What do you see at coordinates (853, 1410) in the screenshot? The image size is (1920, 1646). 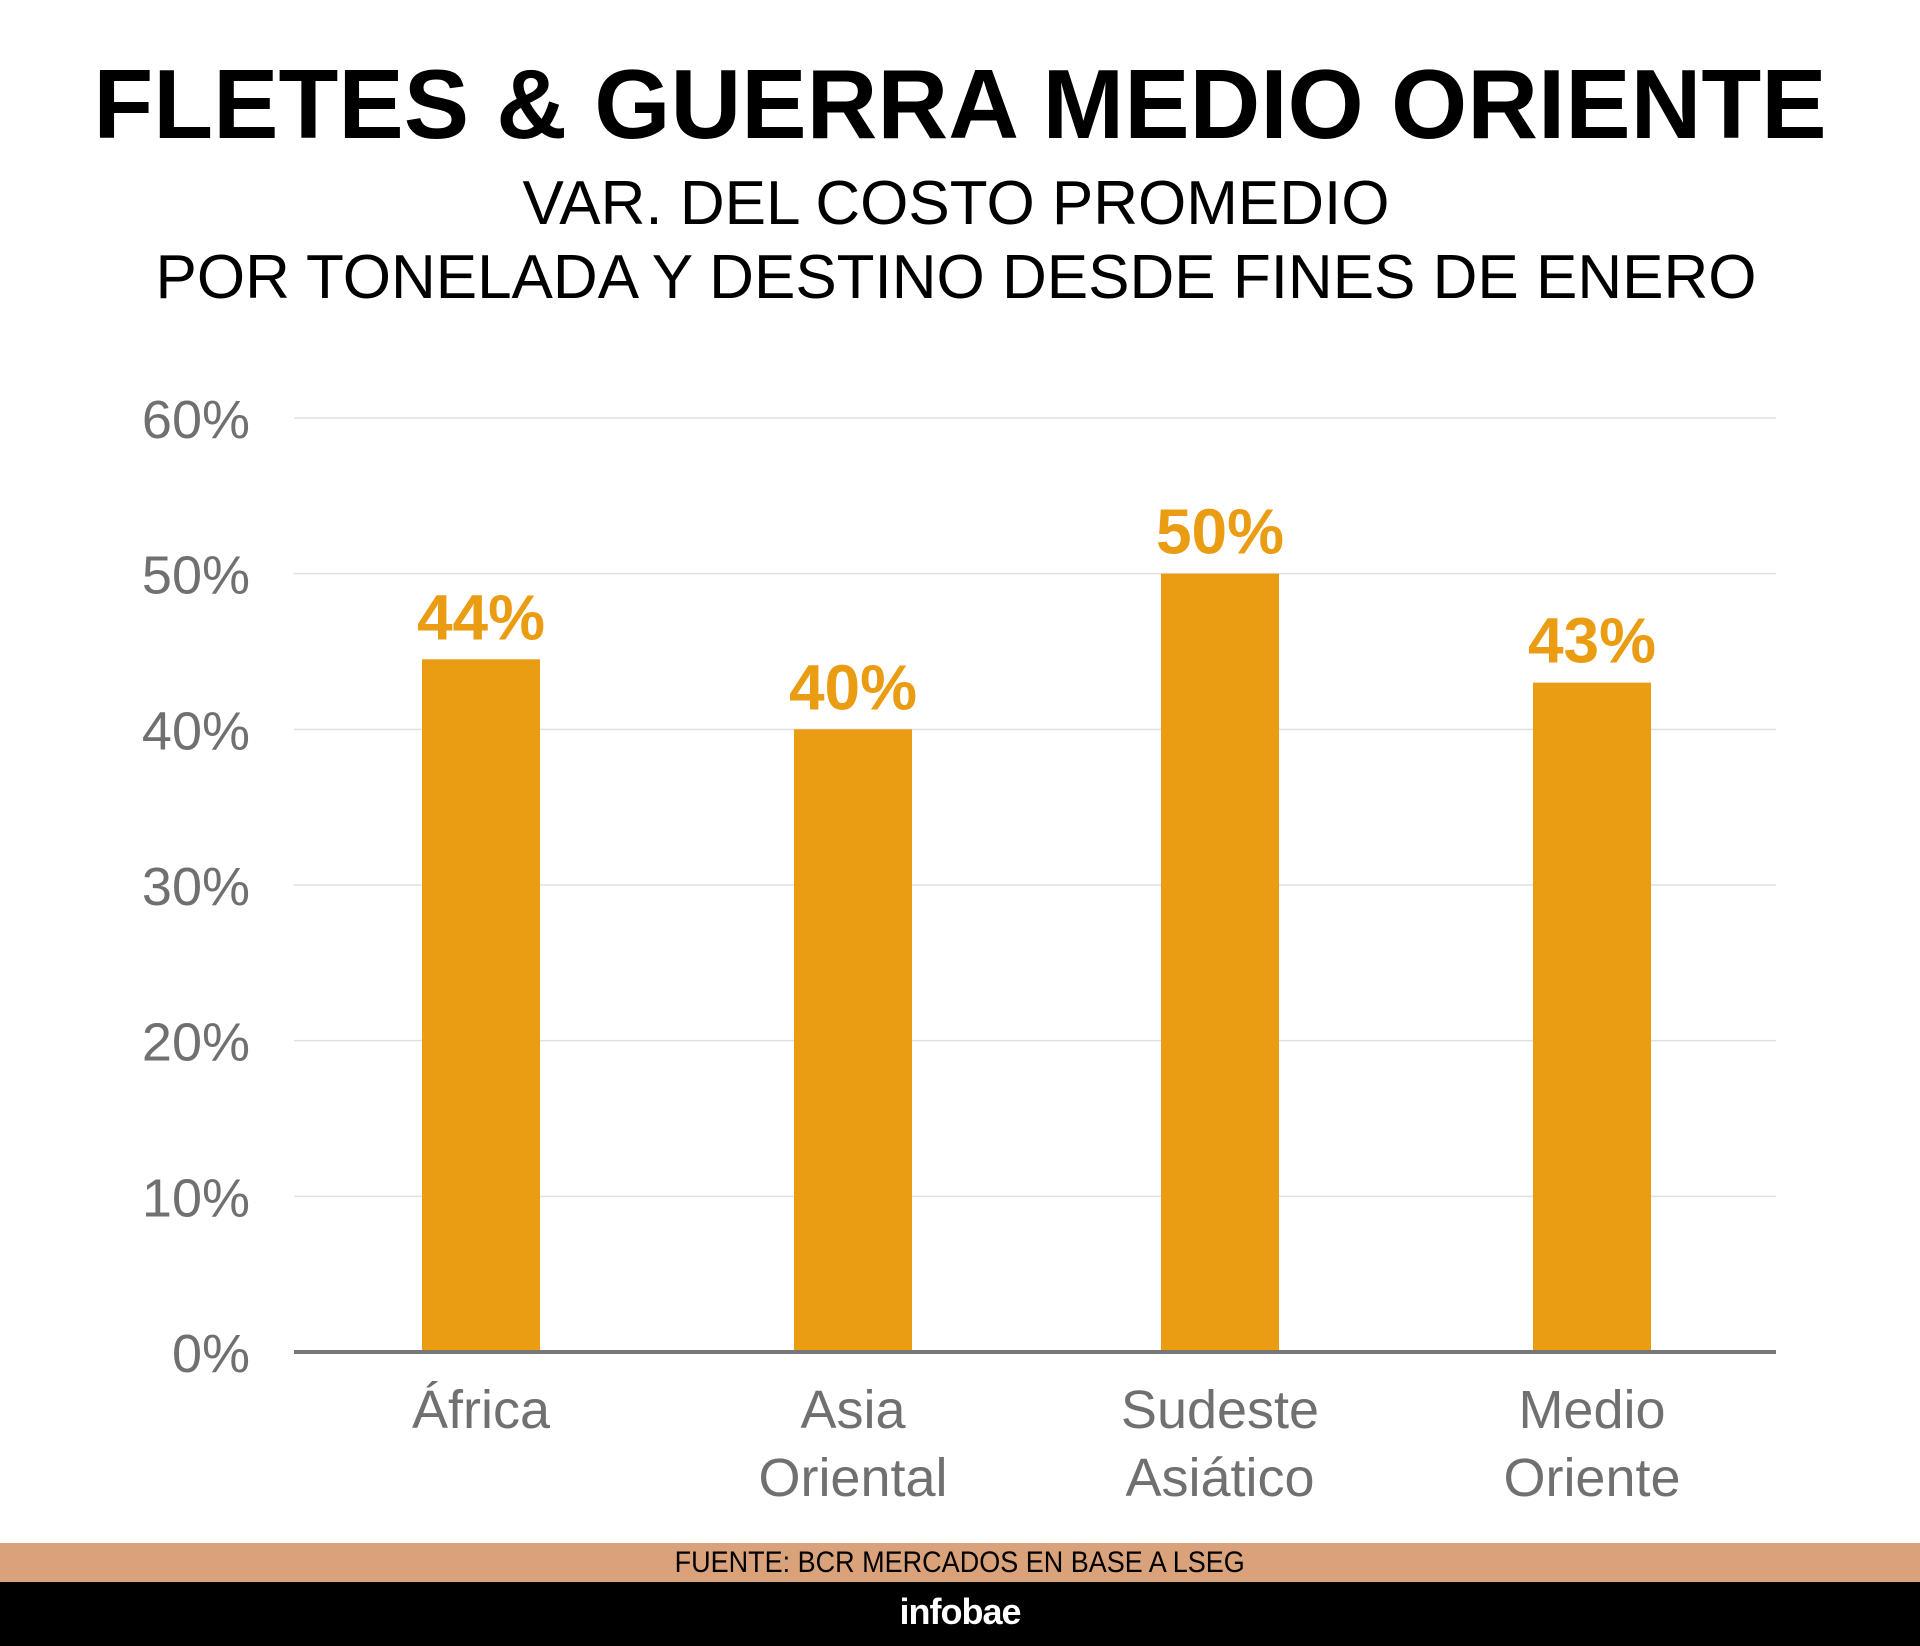 I see `x-tick-label: Asia` at bounding box center [853, 1410].